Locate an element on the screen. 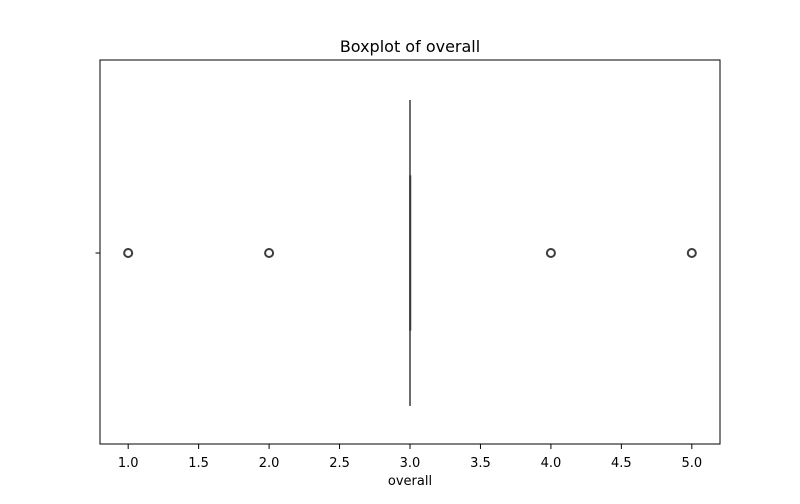 This screenshot has width=800, height=504. x-tick-label: 1.5 is located at coordinates (198, 463).